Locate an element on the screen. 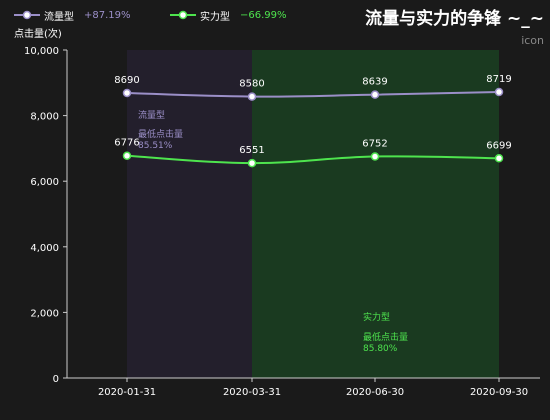  data-label: 6551 is located at coordinates (251, 150).